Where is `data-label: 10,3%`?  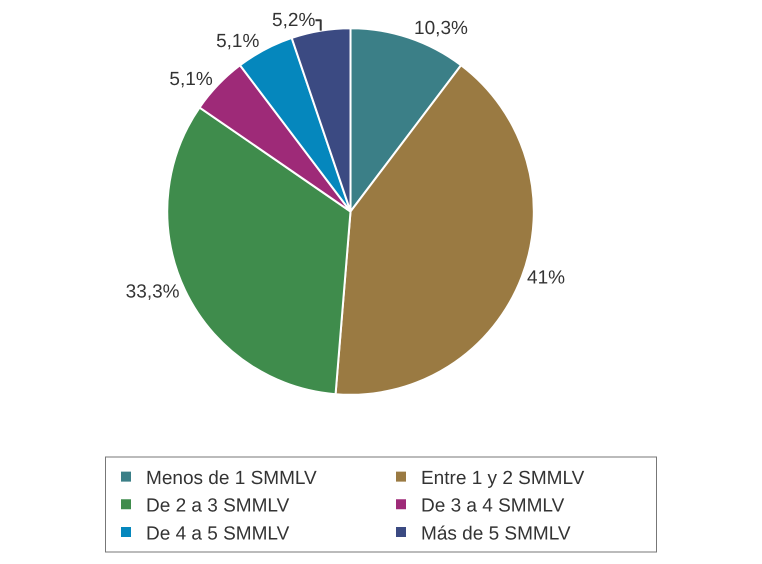 data-label: 10,3% is located at coordinates (441, 28).